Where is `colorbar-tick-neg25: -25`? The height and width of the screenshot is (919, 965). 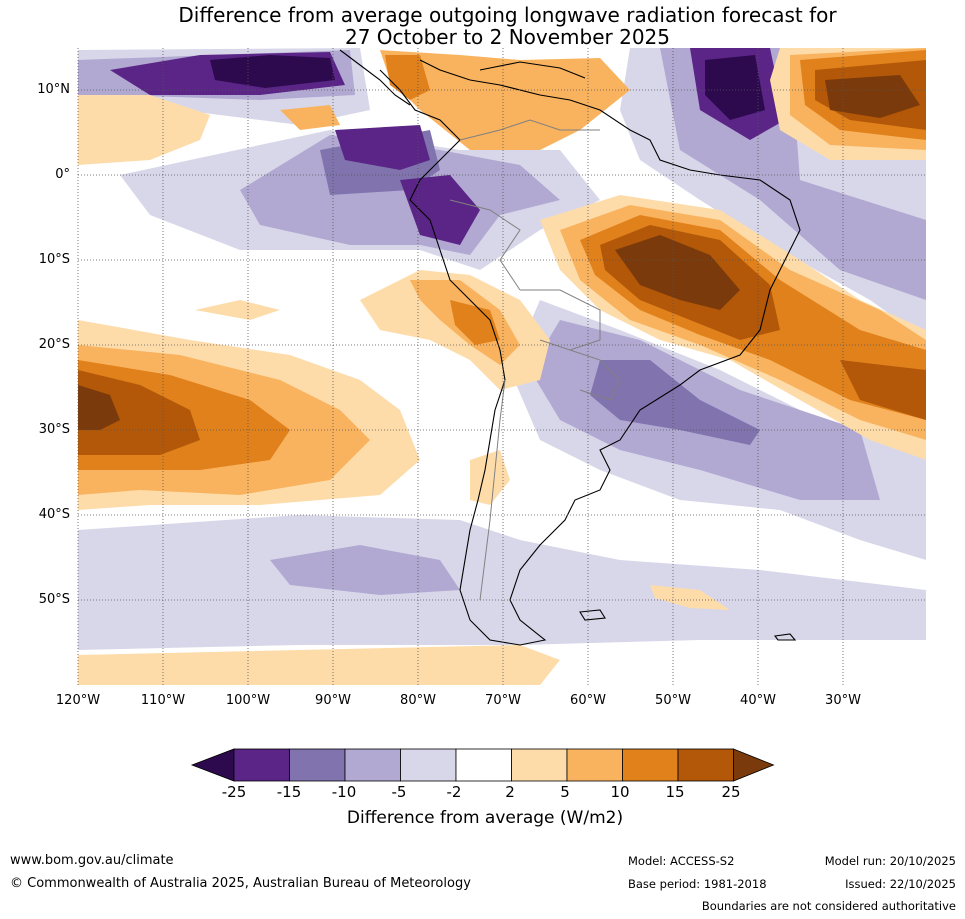
colorbar-tick-neg25: -25 is located at coordinates (234, 792).